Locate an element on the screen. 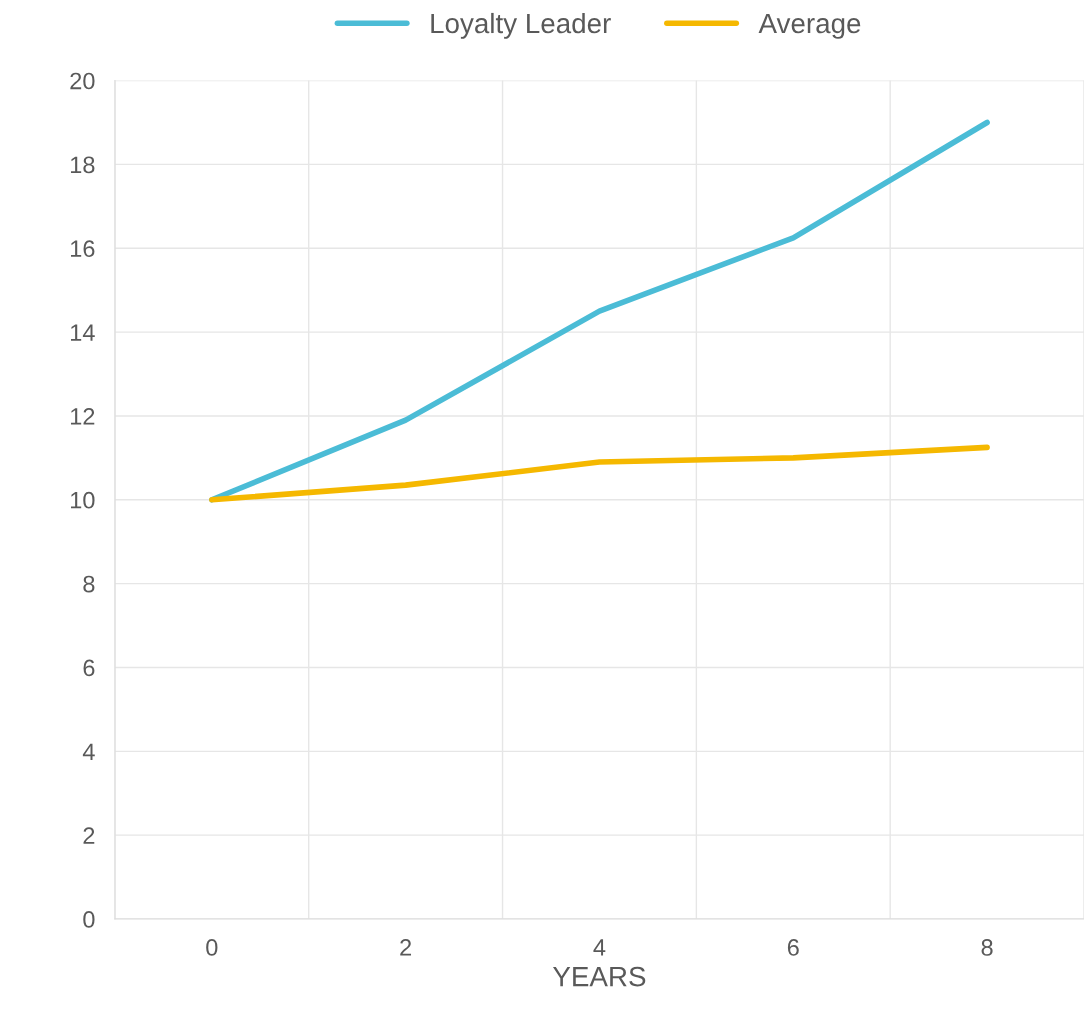  y-tick-label: 18 is located at coordinates (83, 165).